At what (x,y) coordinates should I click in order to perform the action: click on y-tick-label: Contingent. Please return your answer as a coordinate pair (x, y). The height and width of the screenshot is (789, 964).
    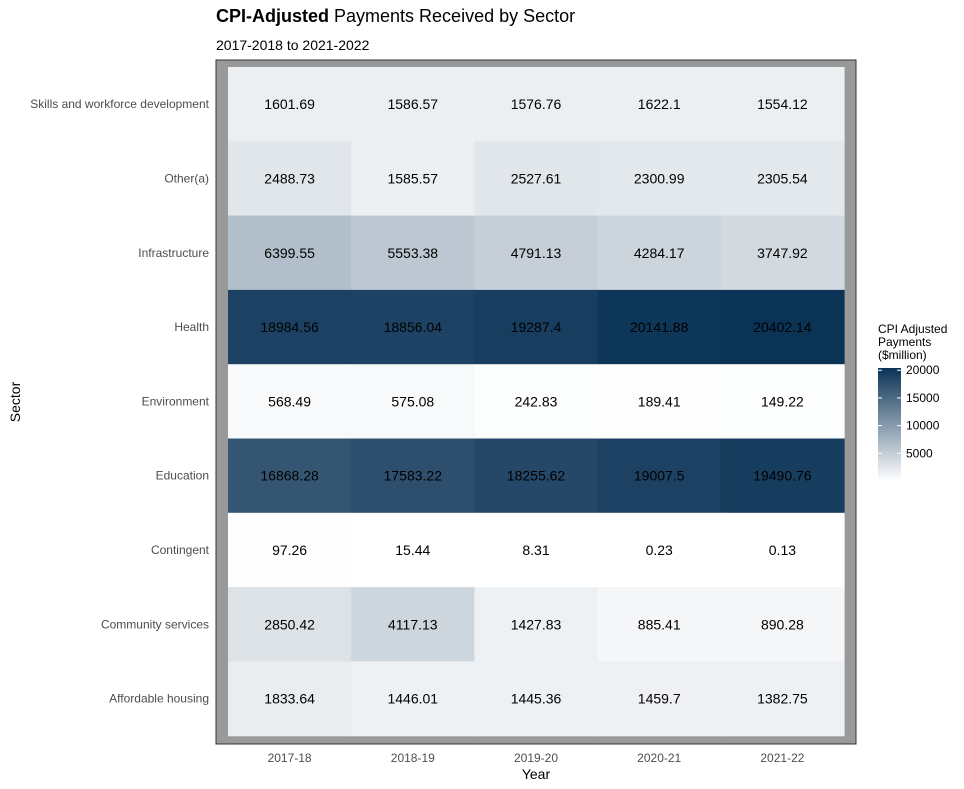
    Looking at the image, I should click on (180, 550).